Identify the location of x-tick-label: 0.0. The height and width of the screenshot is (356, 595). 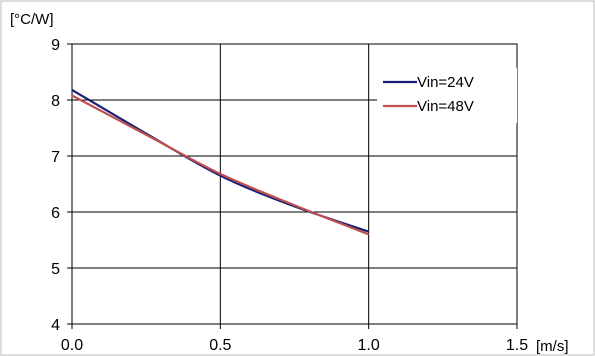
(72, 345).